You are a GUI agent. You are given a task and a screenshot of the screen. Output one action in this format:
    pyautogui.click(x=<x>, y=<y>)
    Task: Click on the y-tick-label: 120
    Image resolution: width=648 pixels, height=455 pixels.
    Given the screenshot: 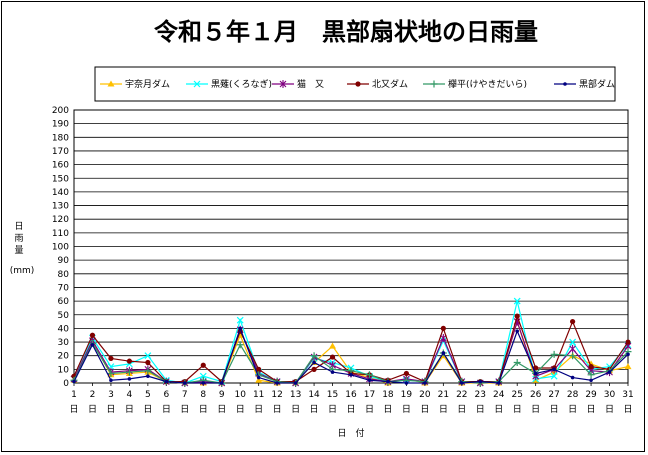 What is the action you would take?
    pyautogui.click(x=60, y=220)
    